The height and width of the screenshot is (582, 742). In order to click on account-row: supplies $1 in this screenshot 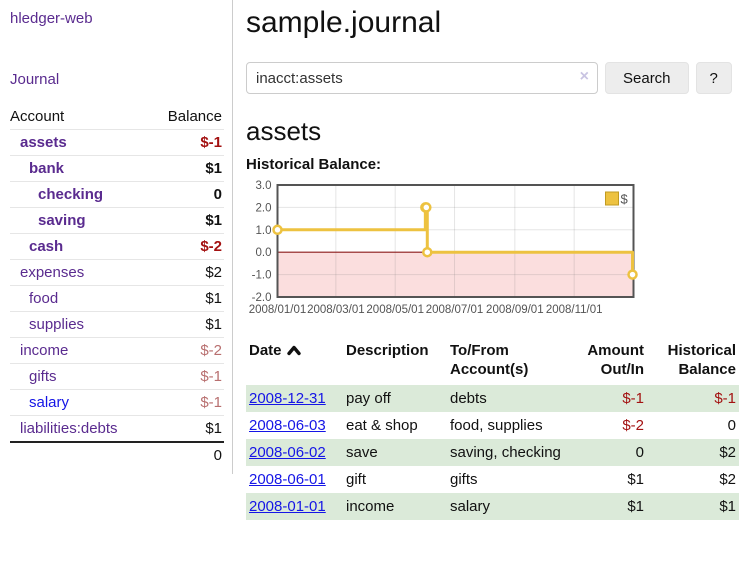, I will do `click(117, 324)`.